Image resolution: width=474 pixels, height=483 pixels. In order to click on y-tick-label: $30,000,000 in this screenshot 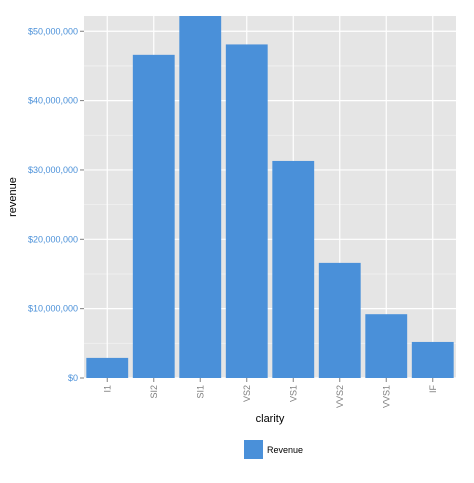, I will do `click(53, 170)`.